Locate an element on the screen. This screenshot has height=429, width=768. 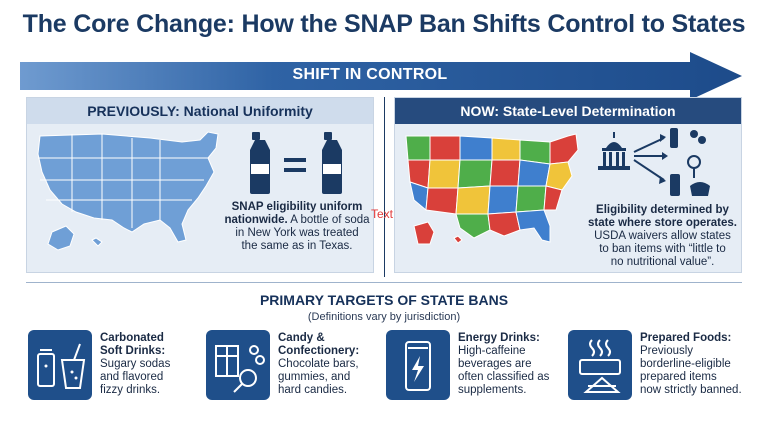
candy-icon is located at coordinates (238, 365).